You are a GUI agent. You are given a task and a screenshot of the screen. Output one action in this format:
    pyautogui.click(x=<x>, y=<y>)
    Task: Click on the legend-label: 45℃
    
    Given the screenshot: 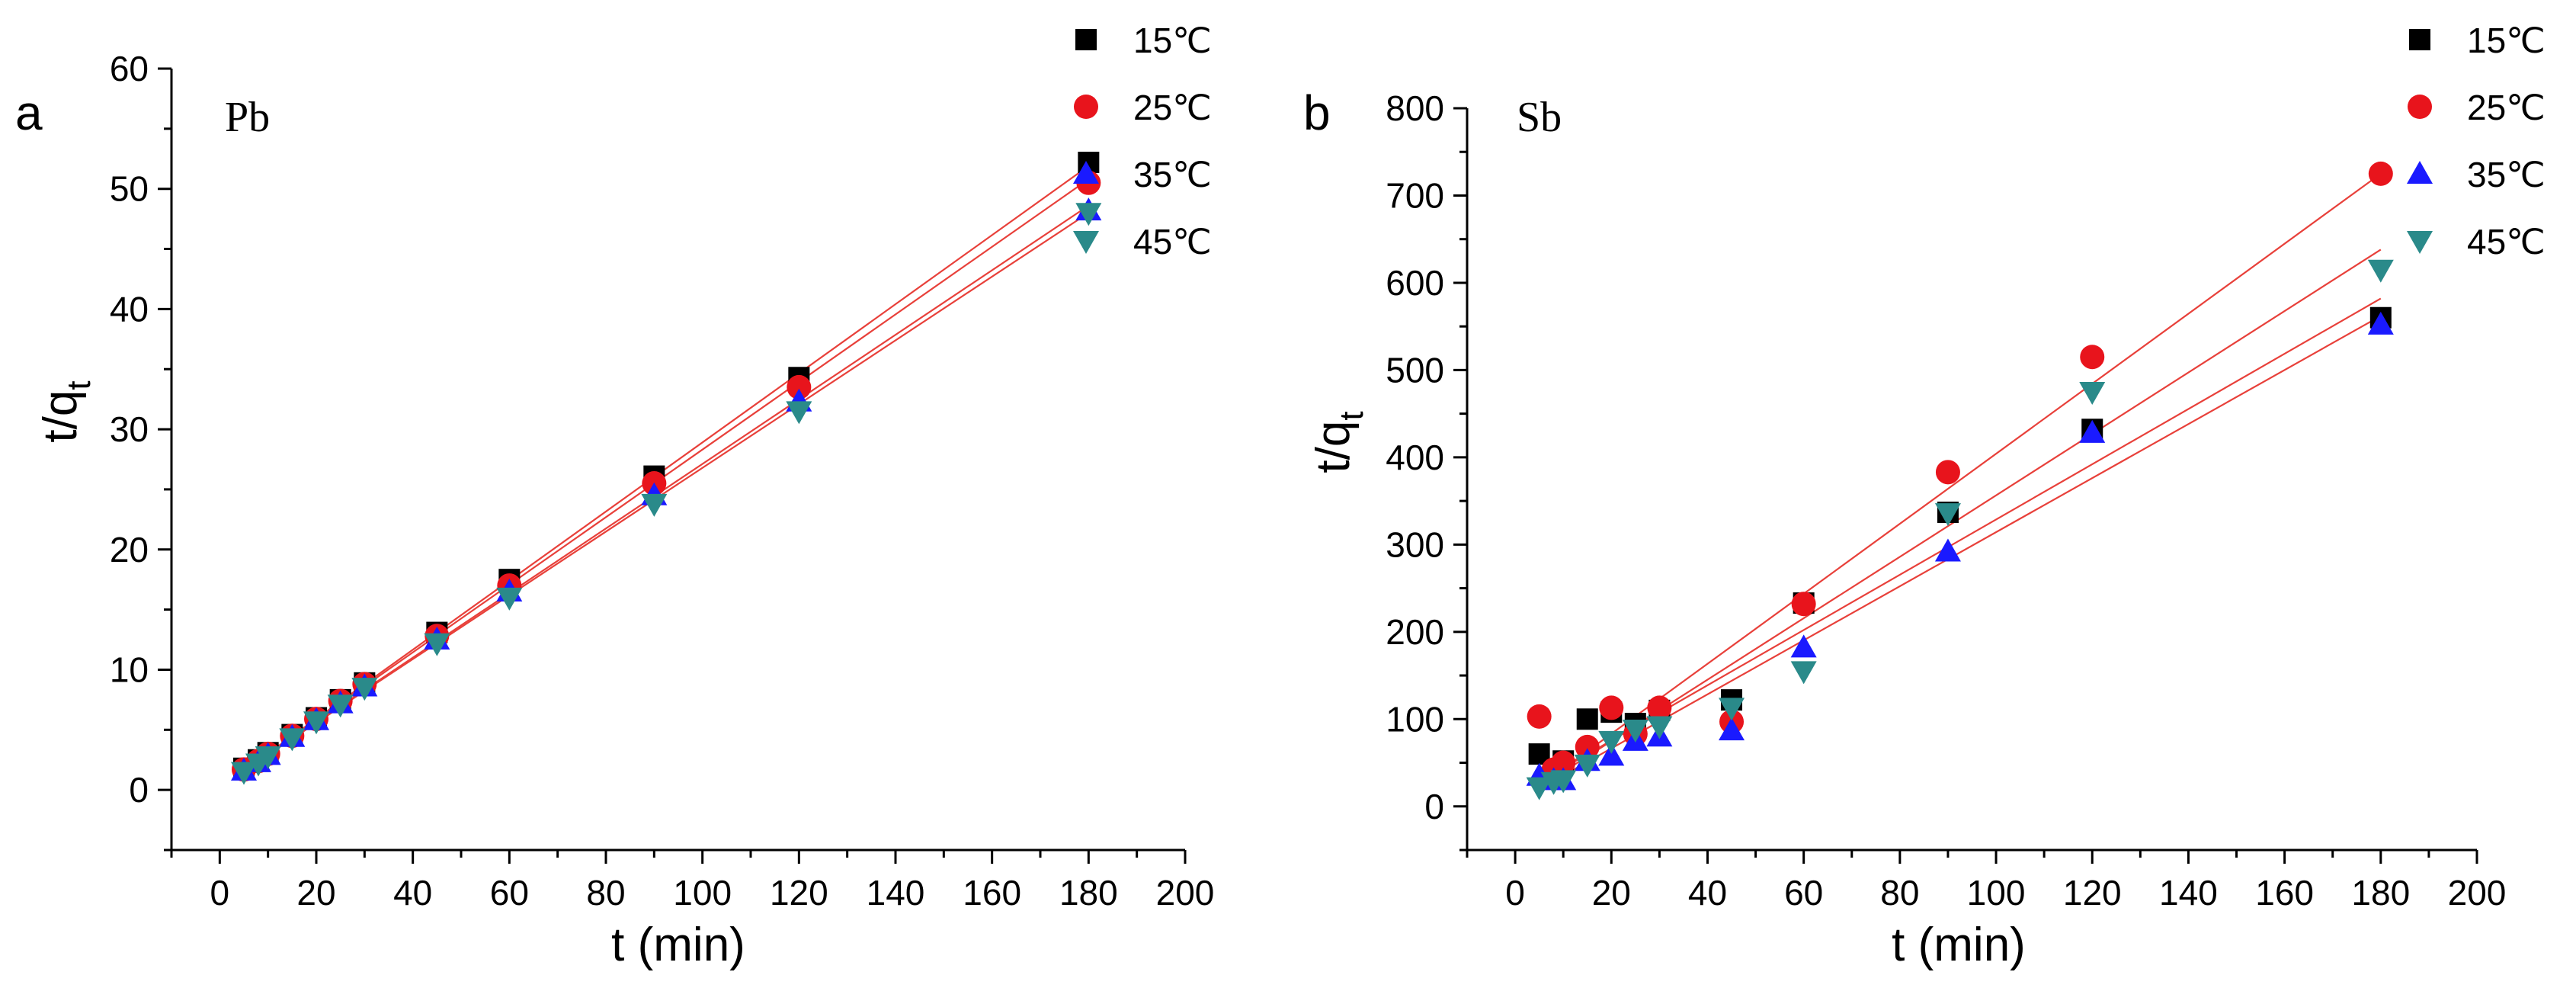 What is the action you would take?
    pyautogui.click(x=2506, y=242)
    